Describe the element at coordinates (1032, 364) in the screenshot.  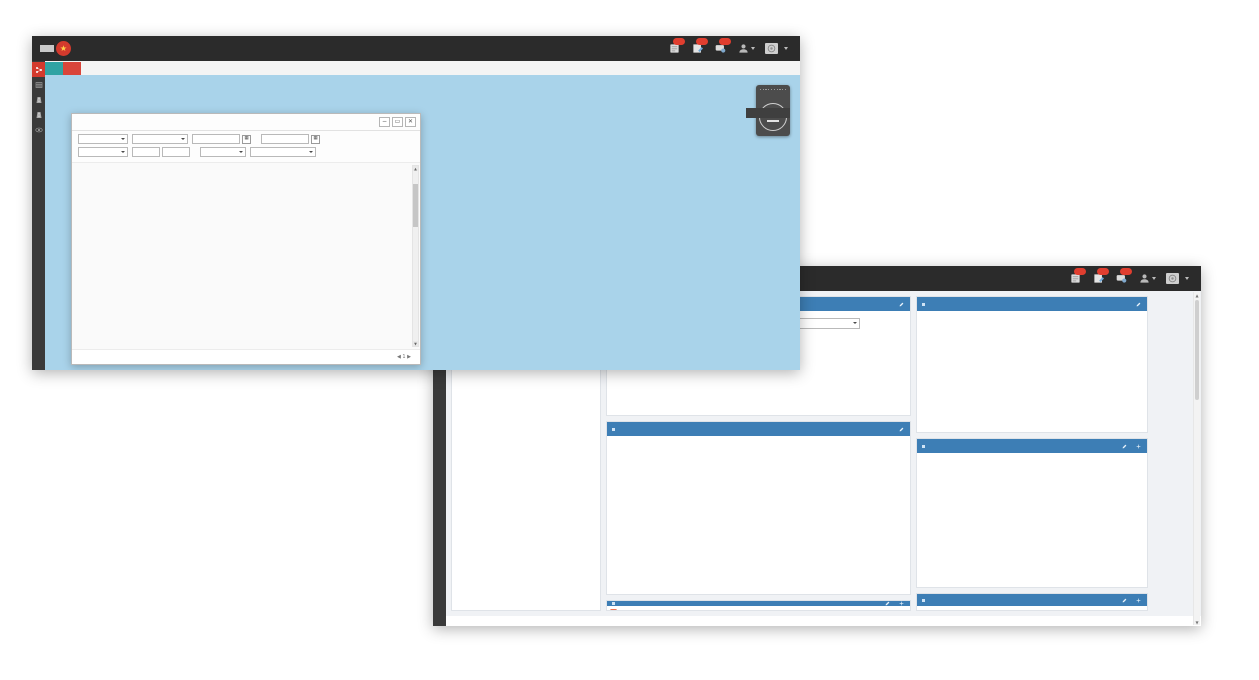
I see `roadnet-panel` at that location.